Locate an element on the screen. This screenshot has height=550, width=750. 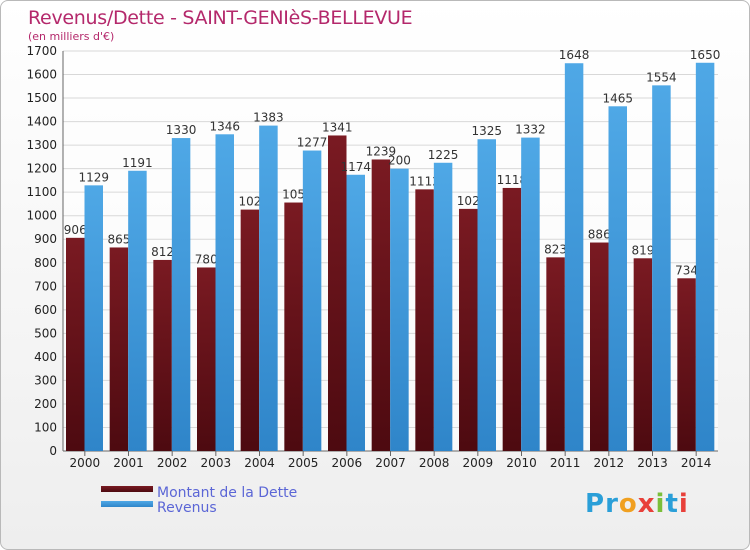
x-tick-label: 2005 is located at coordinates (303, 463).